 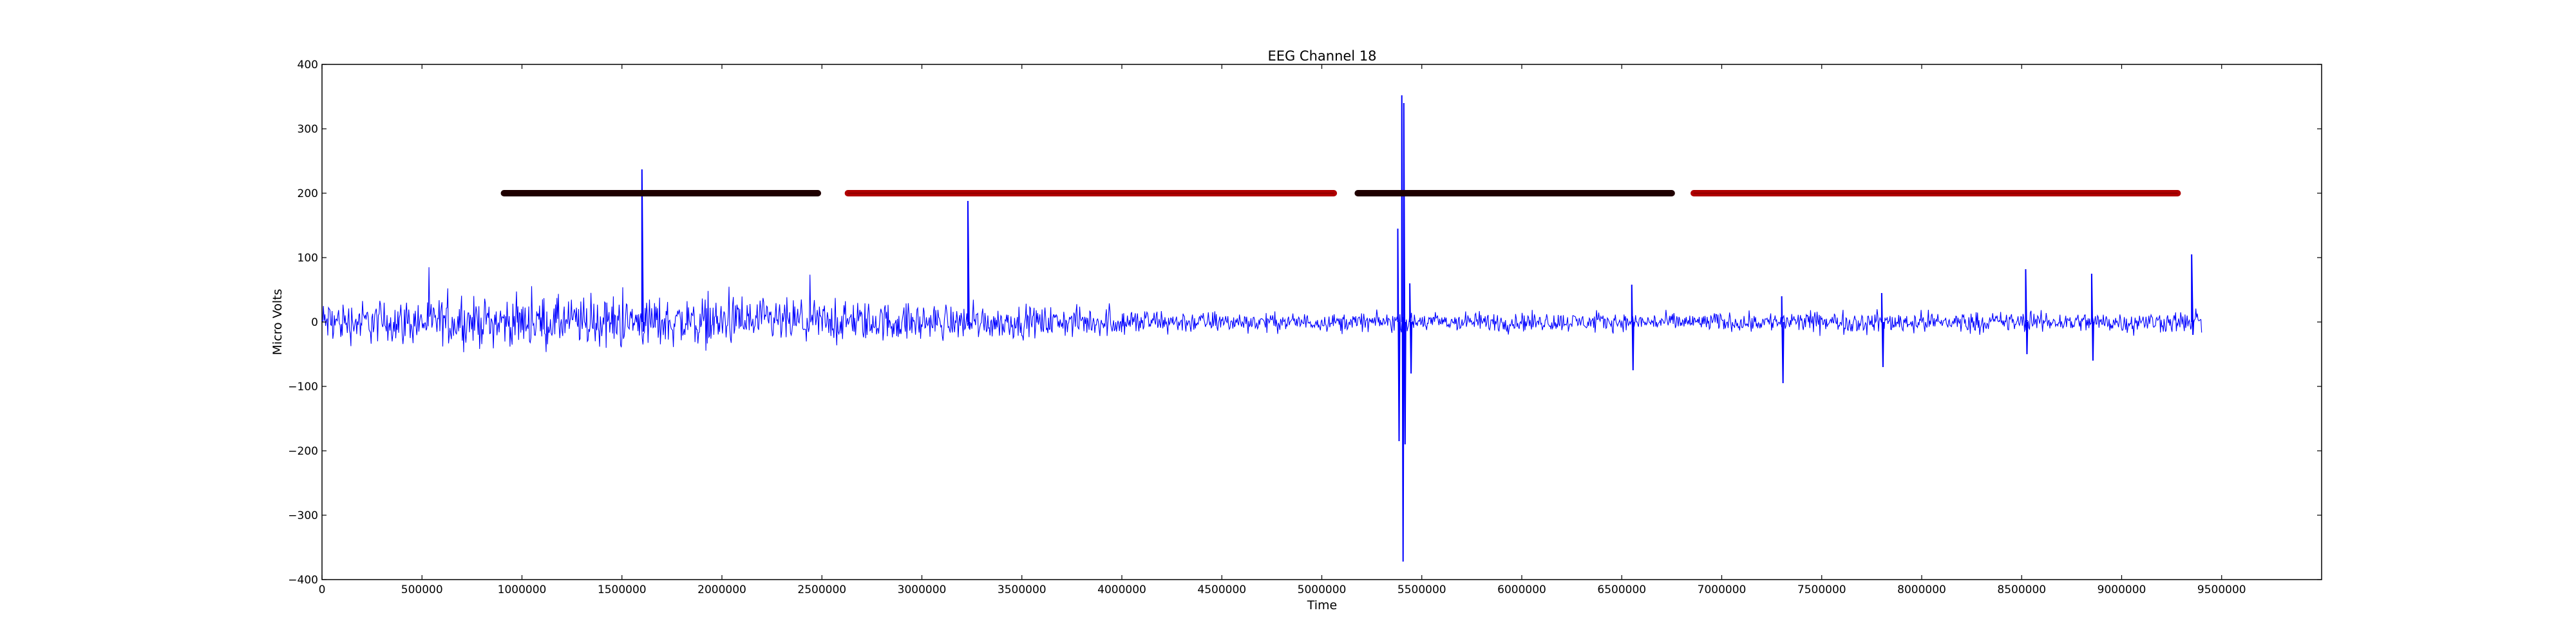 What do you see at coordinates (303, 580) in the screenshot?
I see `y-tick-label: −400` at bounding box center [303, 580].